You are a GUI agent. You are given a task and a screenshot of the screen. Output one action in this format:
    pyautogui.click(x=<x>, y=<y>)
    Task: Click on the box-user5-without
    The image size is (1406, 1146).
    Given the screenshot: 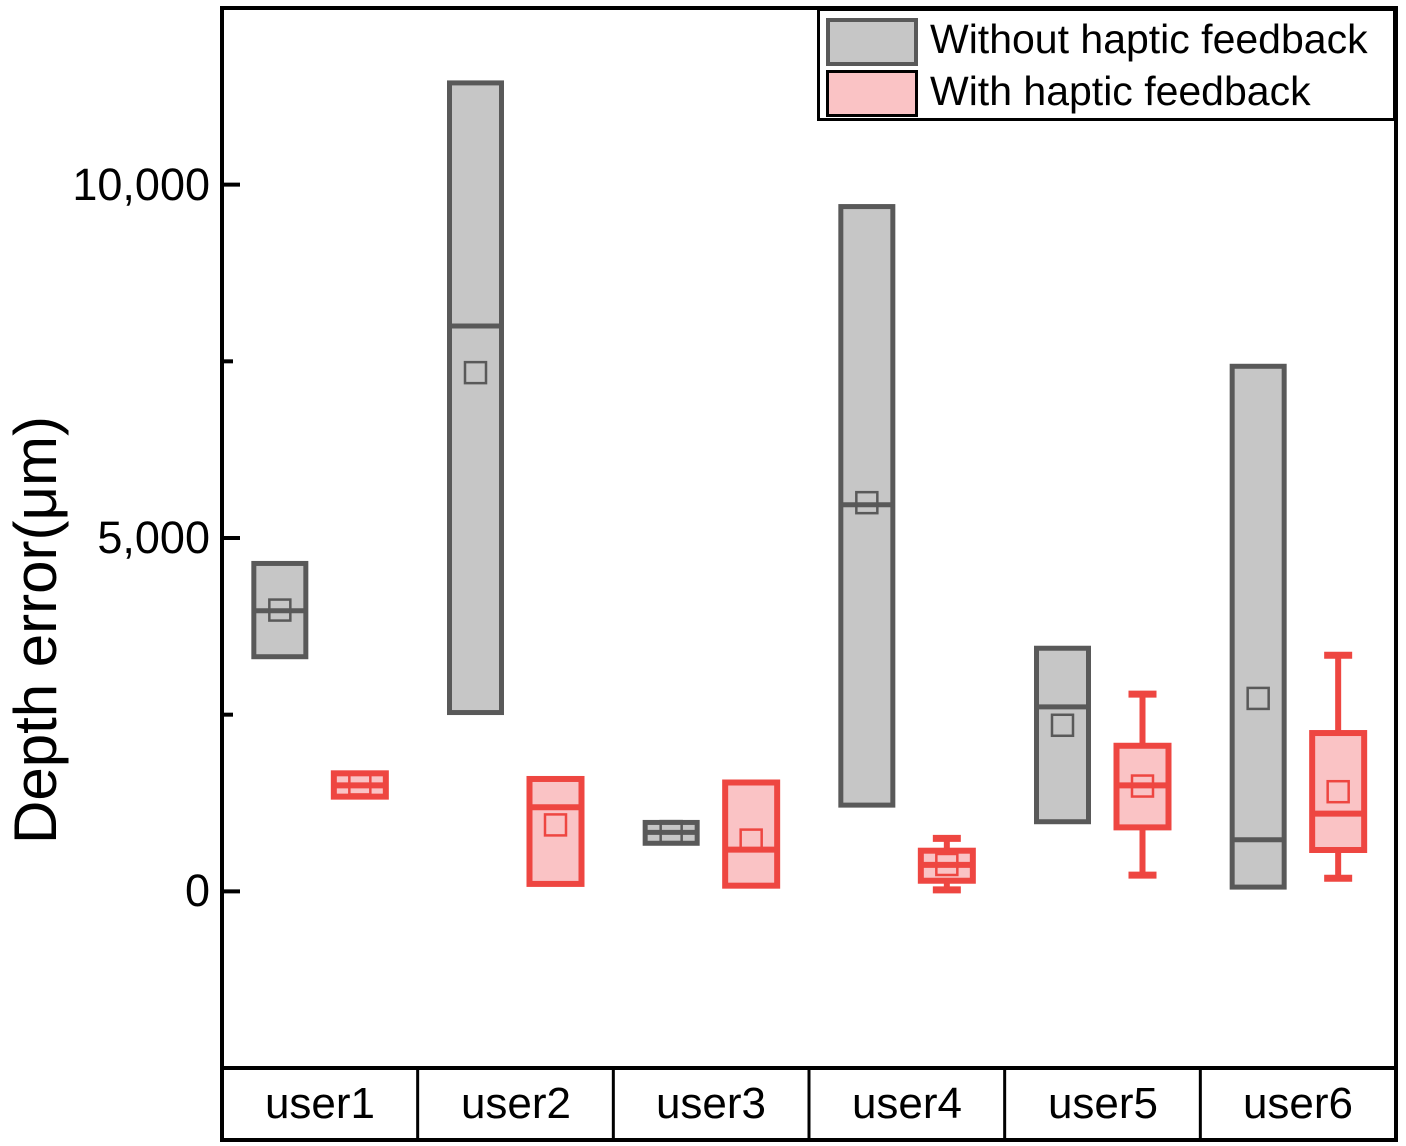 What is the action you would take?
    pyautogui.click(x=1062, y=735)
    